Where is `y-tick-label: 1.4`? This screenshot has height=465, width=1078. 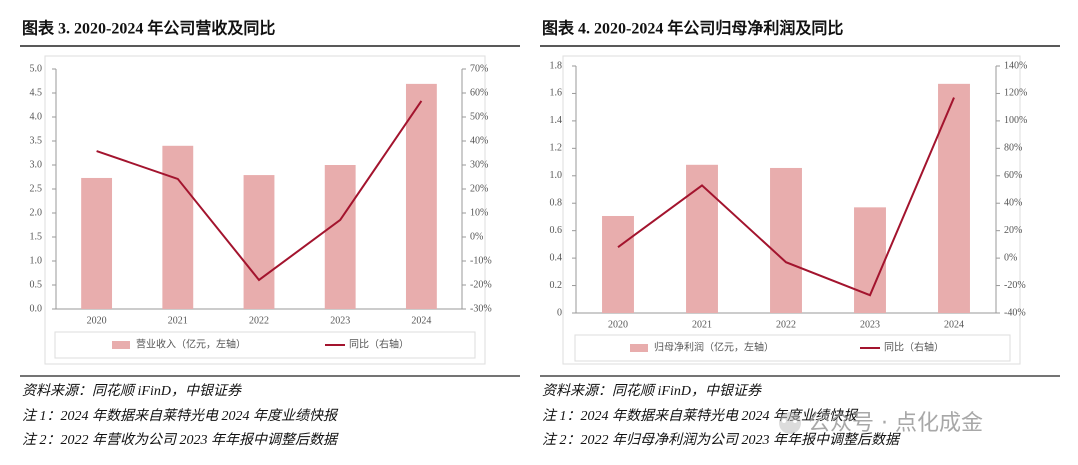
y-tick-label: 1.4 is located at coordinates (556, 120).